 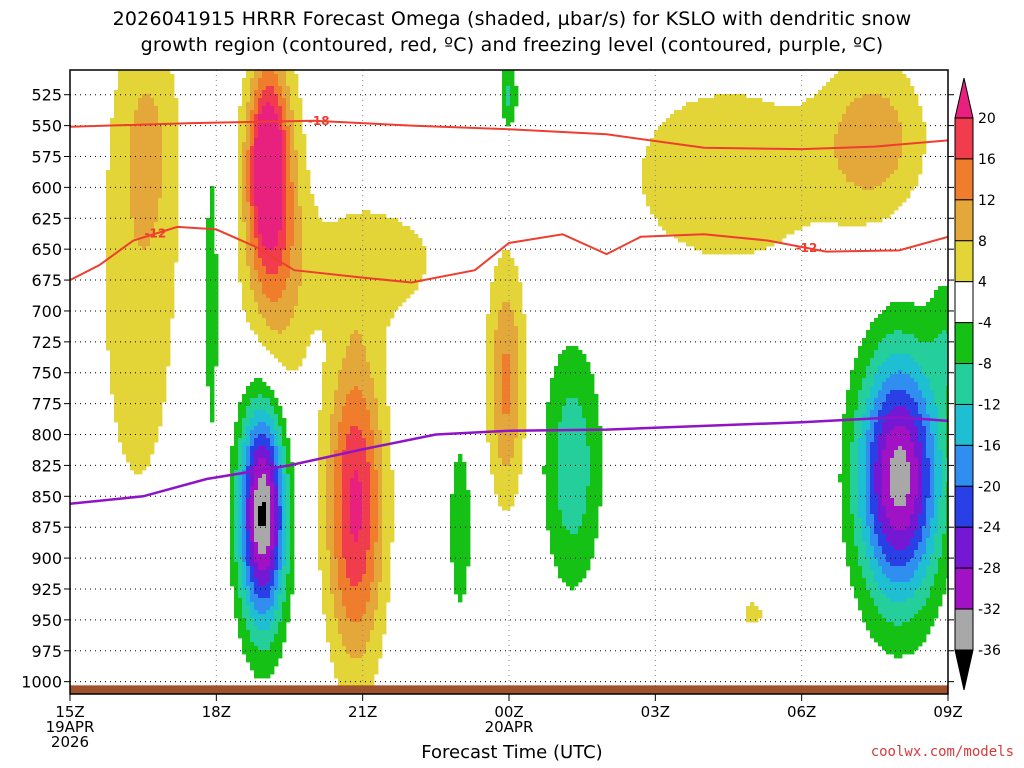 I want to click on colorbar-label: 16, so click(x=987, y=160).